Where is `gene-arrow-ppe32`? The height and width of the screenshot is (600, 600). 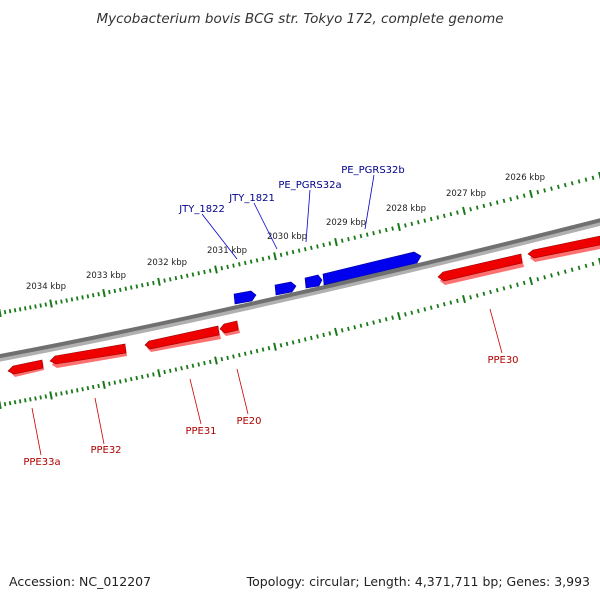
gene-arrow-ppe32 is located at coordinates (88, 355).